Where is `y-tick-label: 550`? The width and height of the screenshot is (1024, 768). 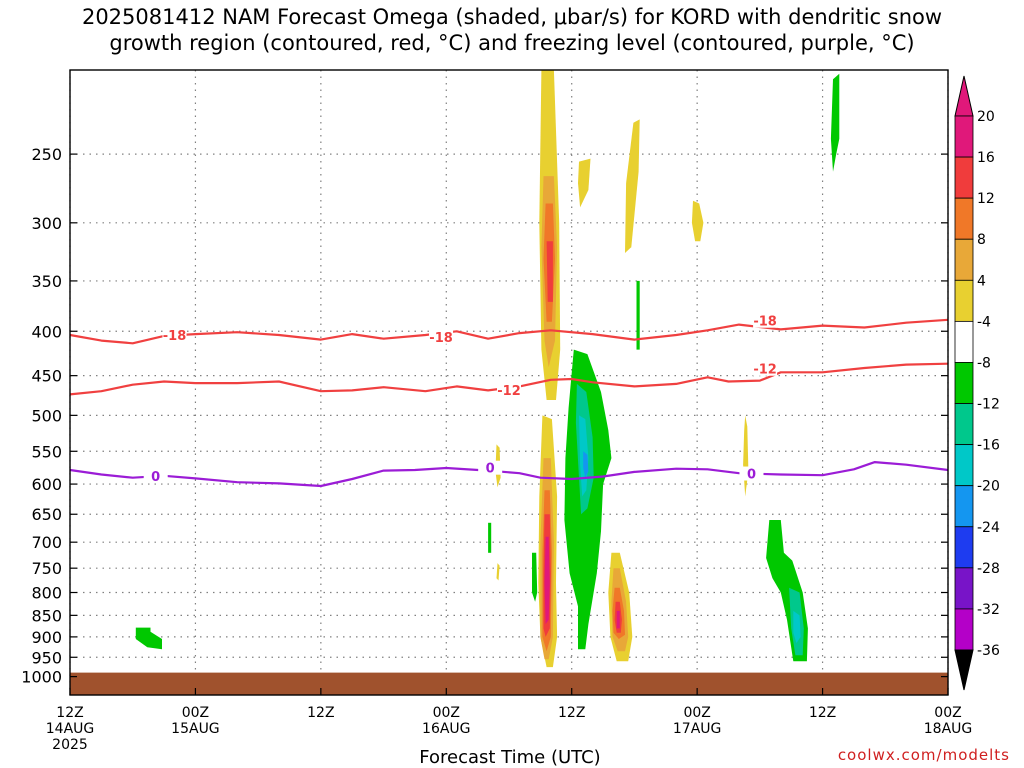
y-tick-label: 550 is located at coordinates (46, 451).